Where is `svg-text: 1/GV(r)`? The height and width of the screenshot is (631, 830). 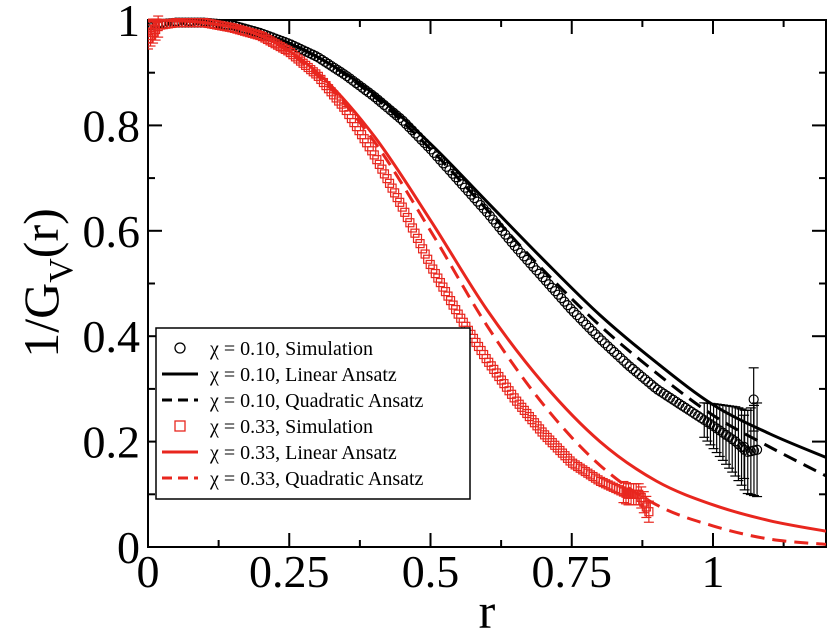 svg-text: 1/GV(r) is located at coordinates (46, 283).